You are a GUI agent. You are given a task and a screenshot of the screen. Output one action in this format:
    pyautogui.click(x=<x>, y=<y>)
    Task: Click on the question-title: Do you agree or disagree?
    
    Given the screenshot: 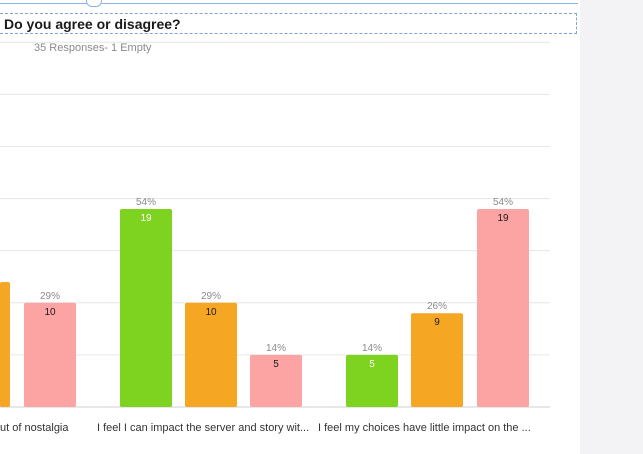 What is the action you would take?
    pyautogui.click(x=288, y=23)
    